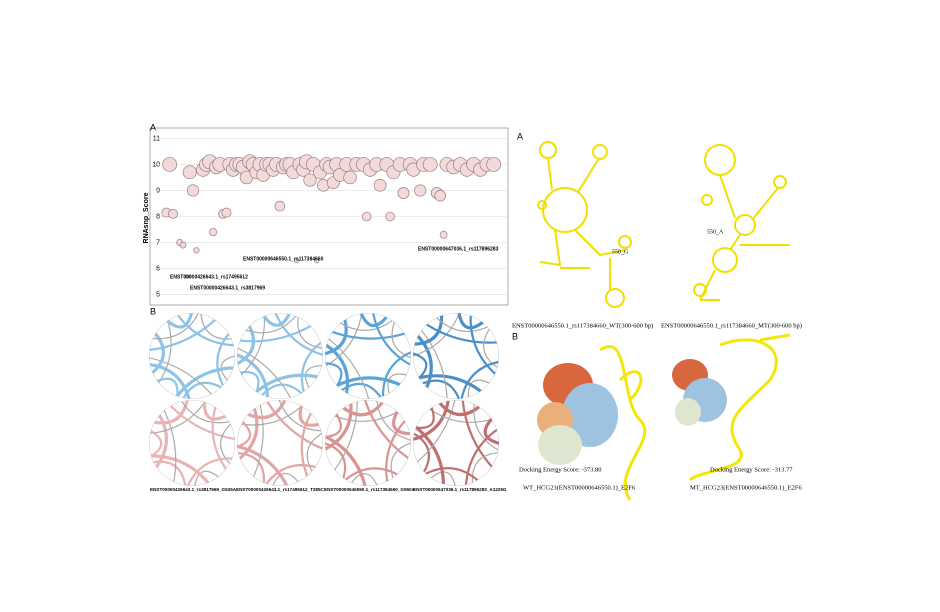 Image resolution: width=940 pixels, height=612 pixels. I want to click on arc-label: ENST00000647036.1_rs117896283_A1229G, so click(460, 489).